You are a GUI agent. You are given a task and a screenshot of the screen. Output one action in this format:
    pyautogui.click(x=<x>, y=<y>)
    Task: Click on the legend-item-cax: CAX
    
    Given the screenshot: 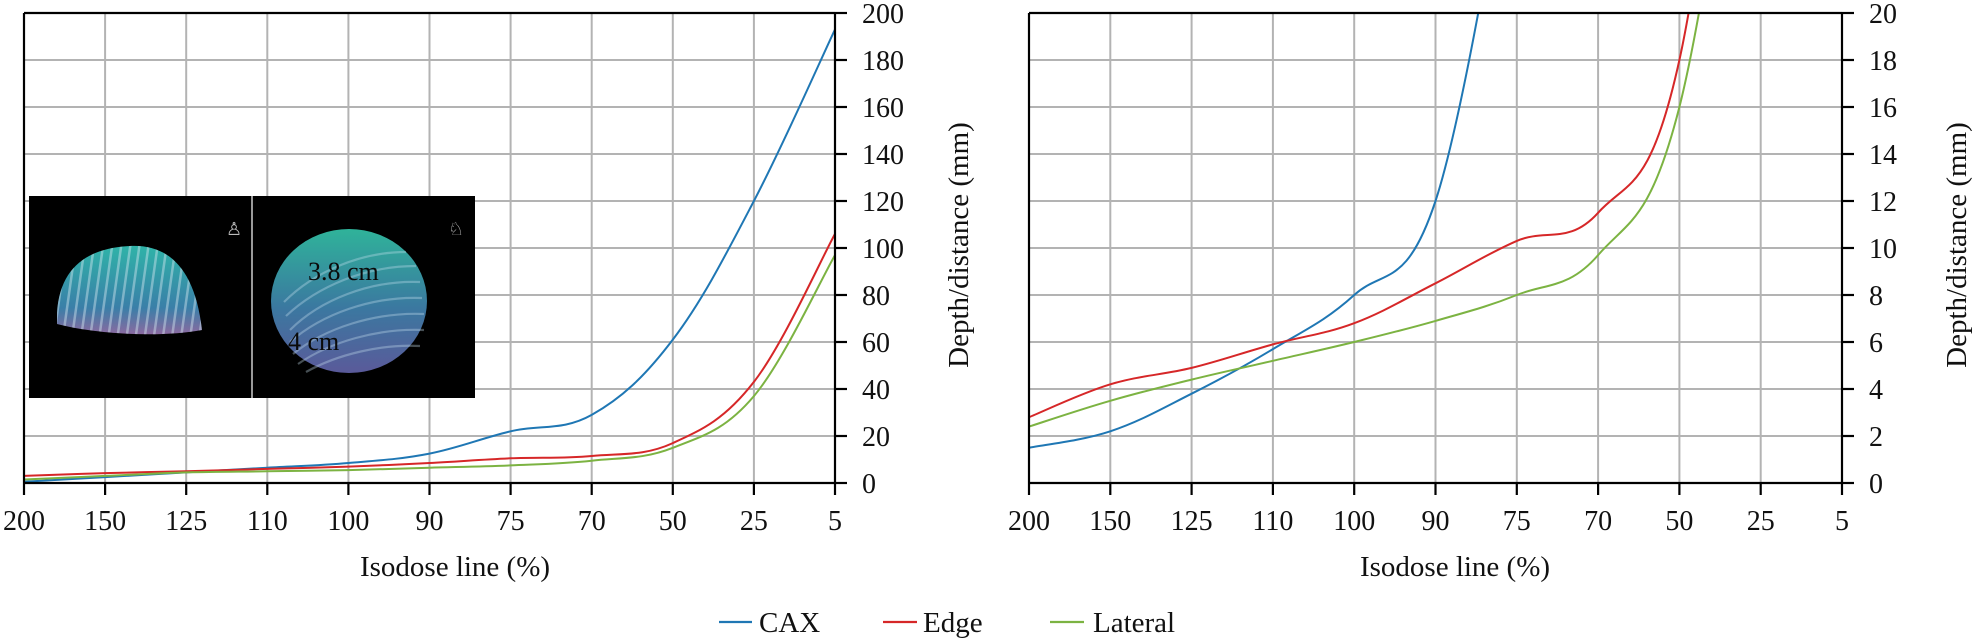 What is the action you would take?
    pyautogui.click(x=769, y=623)
    